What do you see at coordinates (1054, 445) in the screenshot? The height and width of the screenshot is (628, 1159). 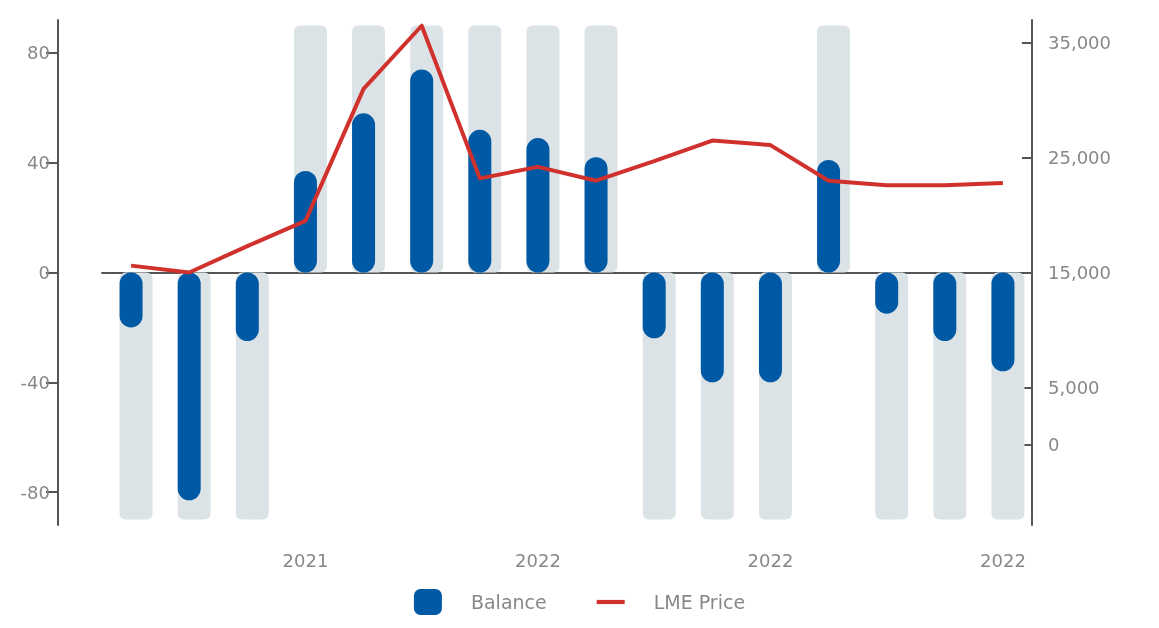 I see `y2-tick-label: 0` at bounding box center [1054, 445].